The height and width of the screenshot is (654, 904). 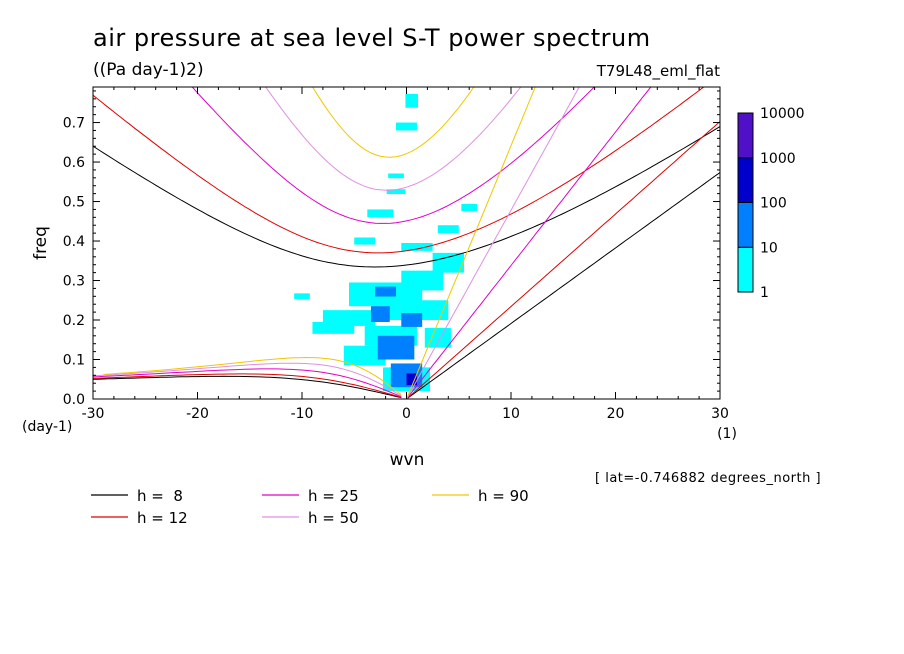 What do you see at coordinates (148, 70) in the screenshot?
I see `chart-subtitle: ((Pa day-1)2)` at bounding box center [148, 70].